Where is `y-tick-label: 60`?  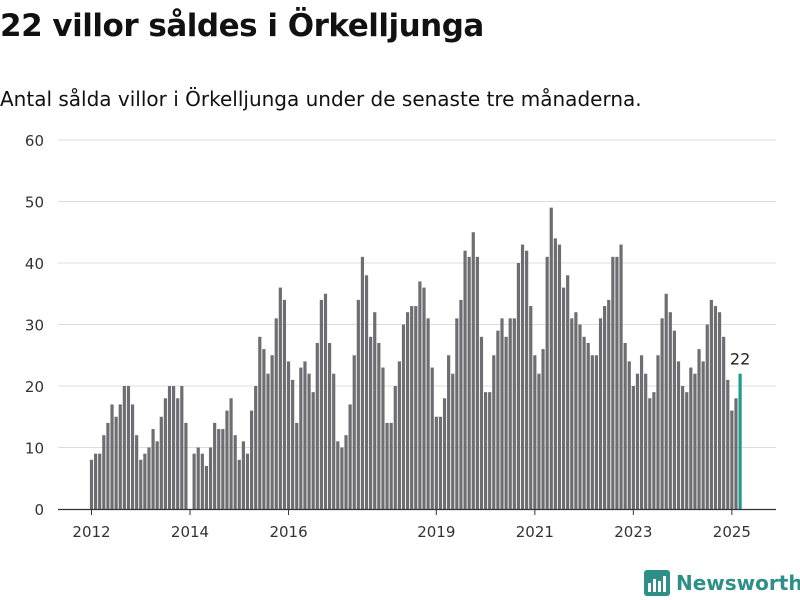 y-tick-label: 60 is located at coordinates (34, 141).